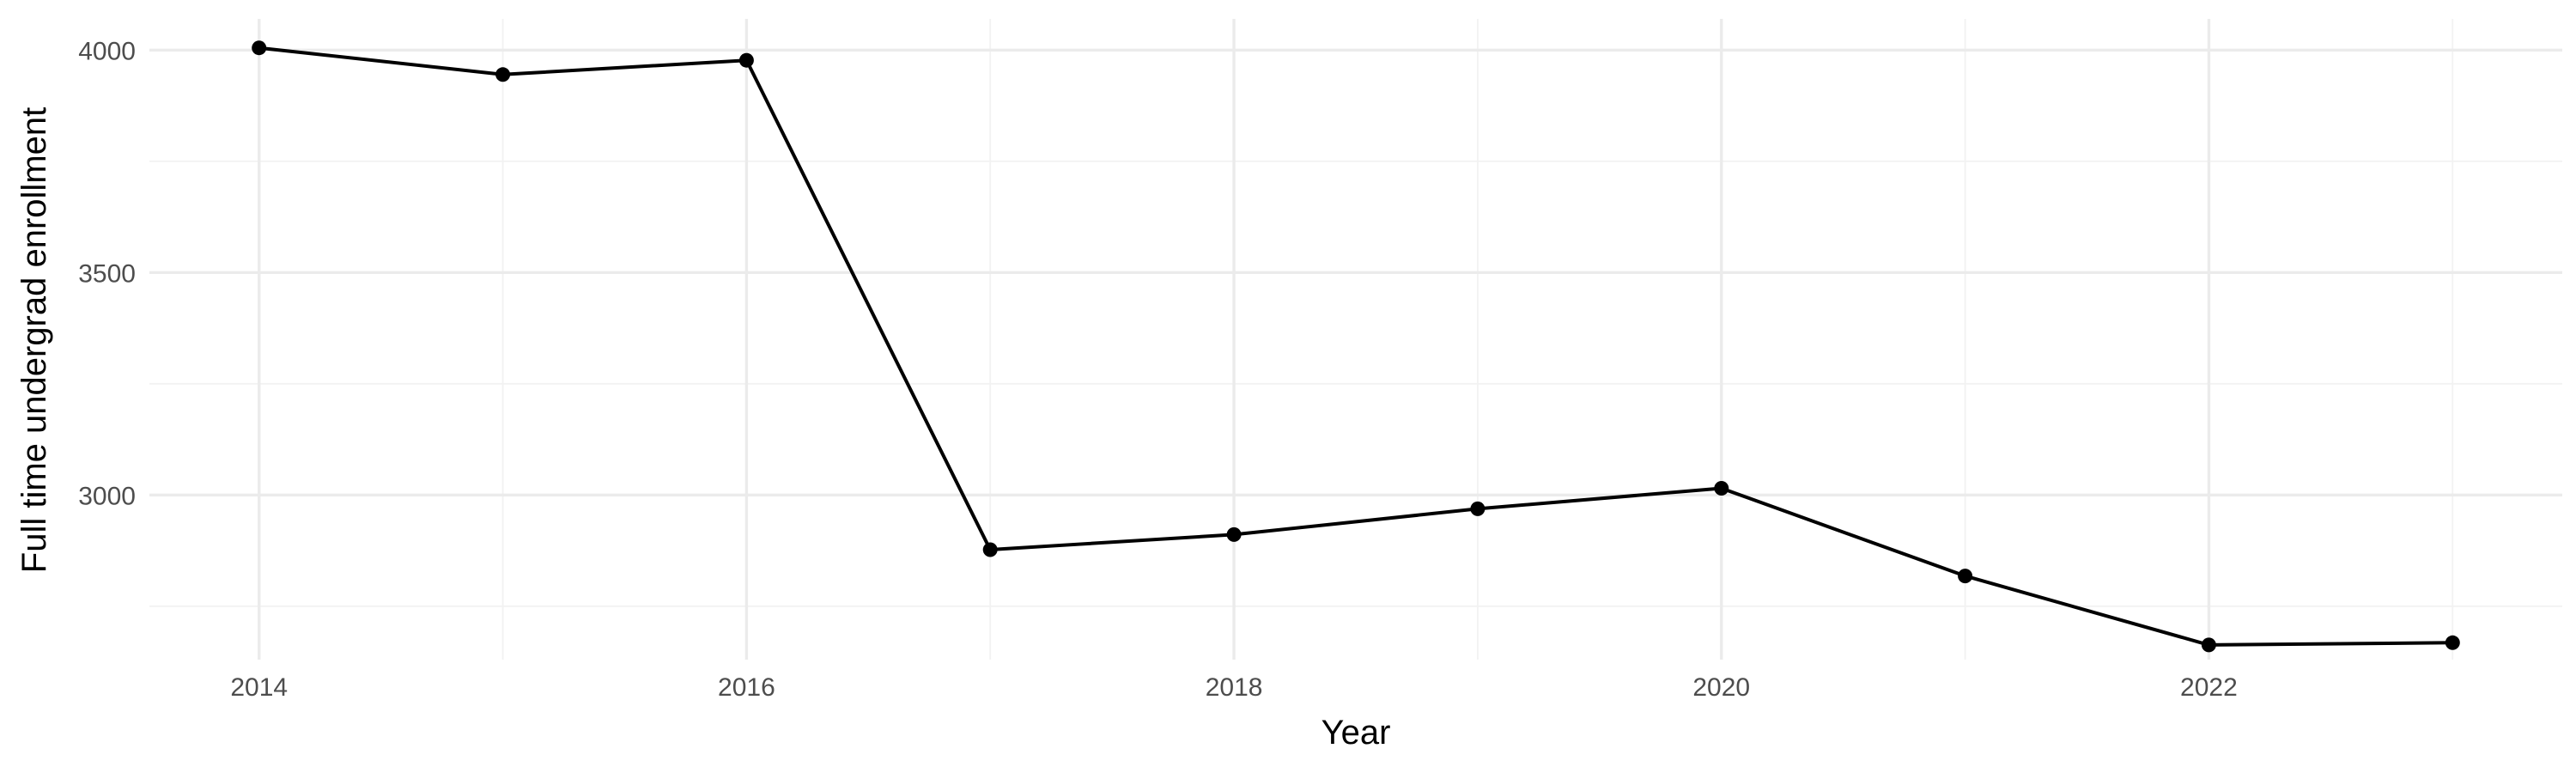  What do you see at coordinates (107, 51) in the screenshot?
I see `y-tick-label: 4000` at bounding box center [107, 51].